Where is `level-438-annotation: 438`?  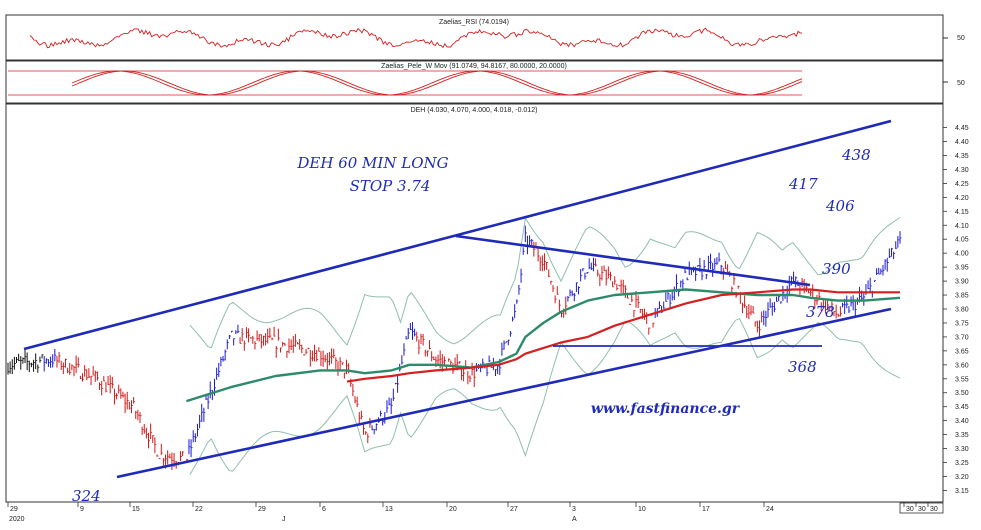 level-438-annotation: 438 is located at coordinates (856, 155).